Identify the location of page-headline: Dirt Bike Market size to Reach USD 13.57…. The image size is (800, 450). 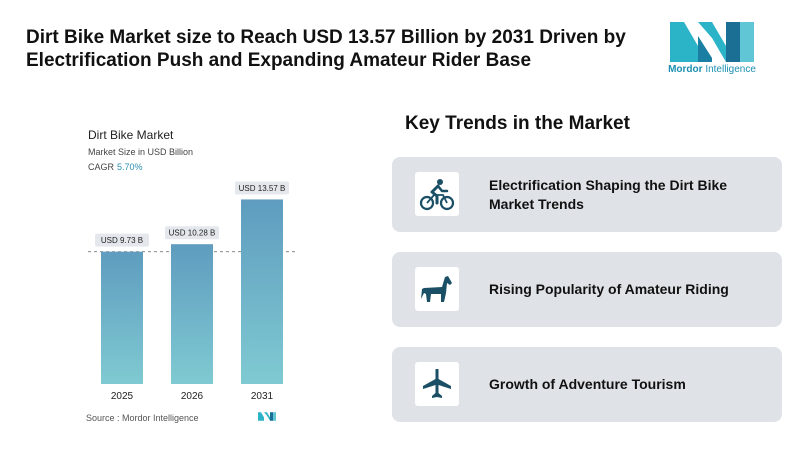
(326, 49).